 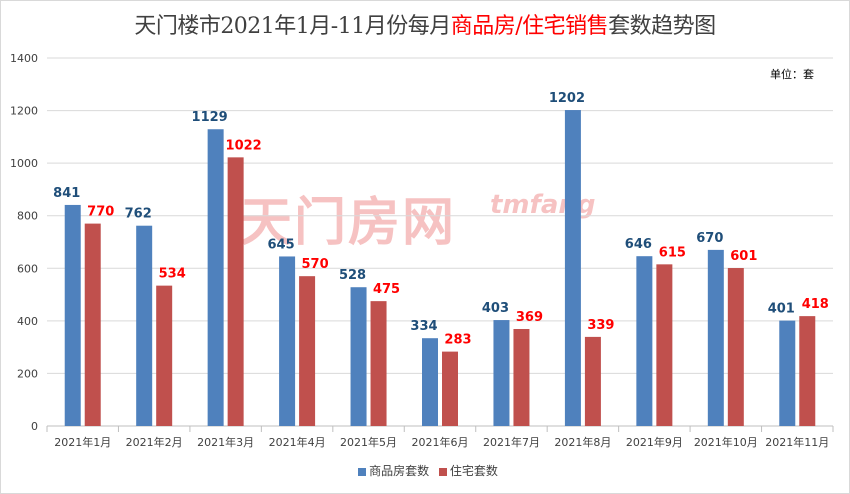 I want to click on data-label: 1129, so click(x=210, y=117).